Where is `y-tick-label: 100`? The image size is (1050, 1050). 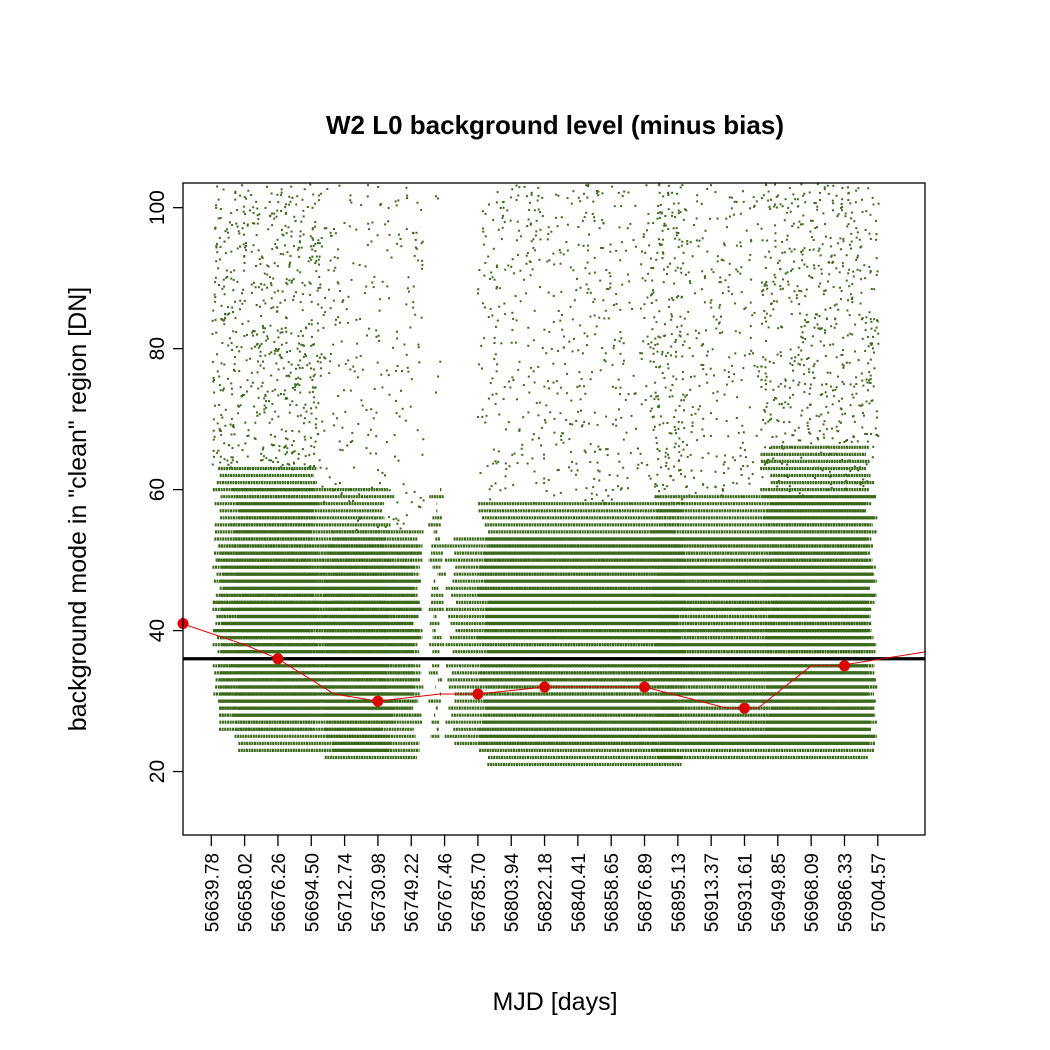
y-tick-label: 100 is located at coordinates (157, 207).